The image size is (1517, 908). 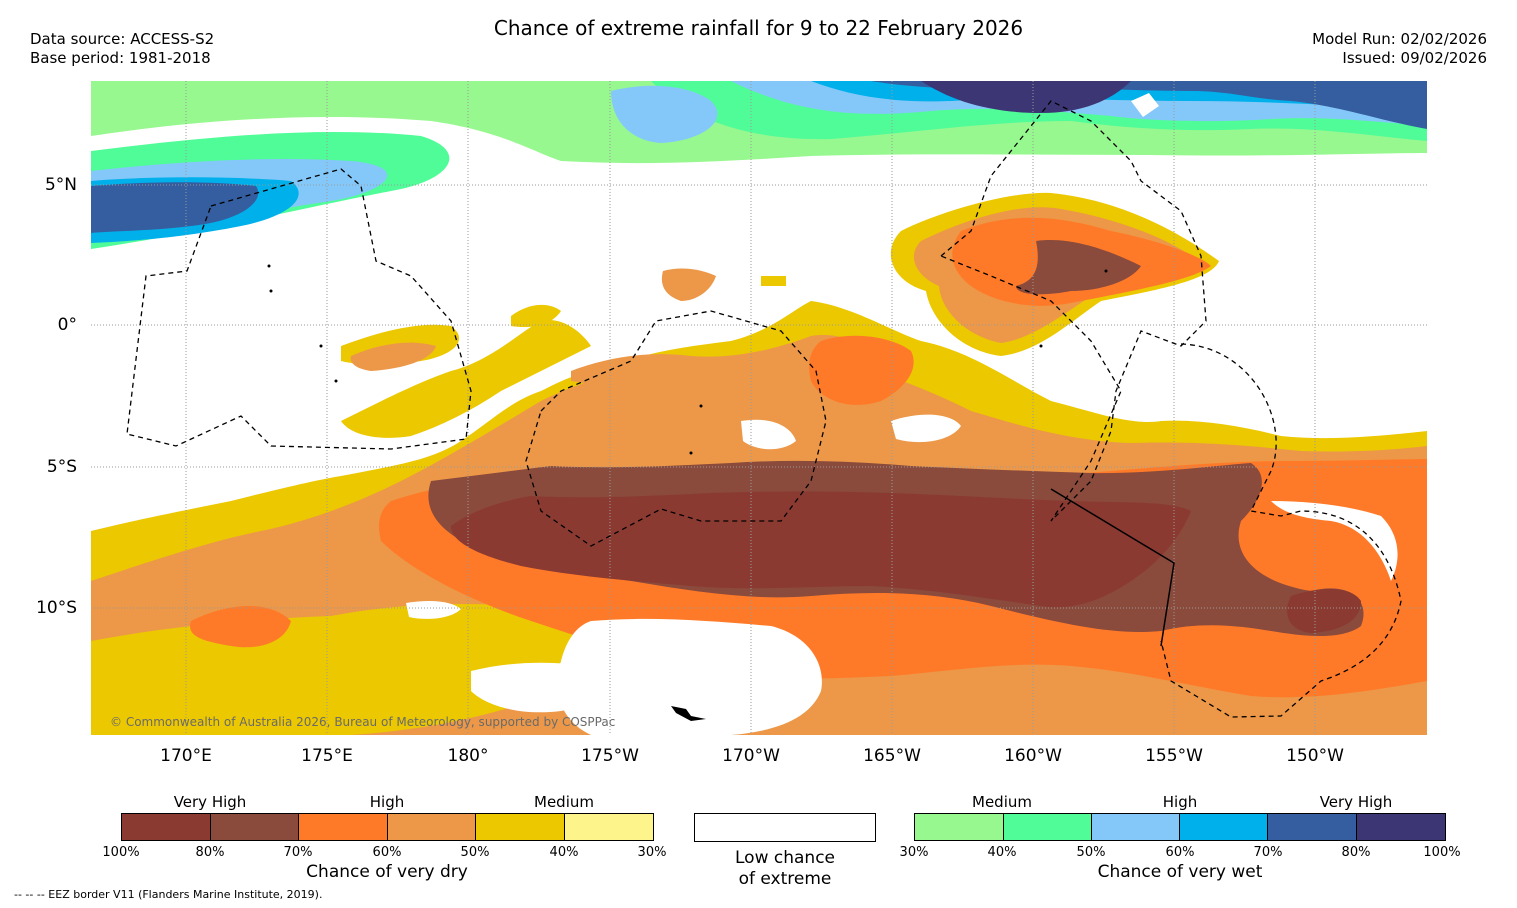 What do you see at coordinates (940, 274) in the screenshot?
I see `dry-region-north` at bounding box center [940, 274].